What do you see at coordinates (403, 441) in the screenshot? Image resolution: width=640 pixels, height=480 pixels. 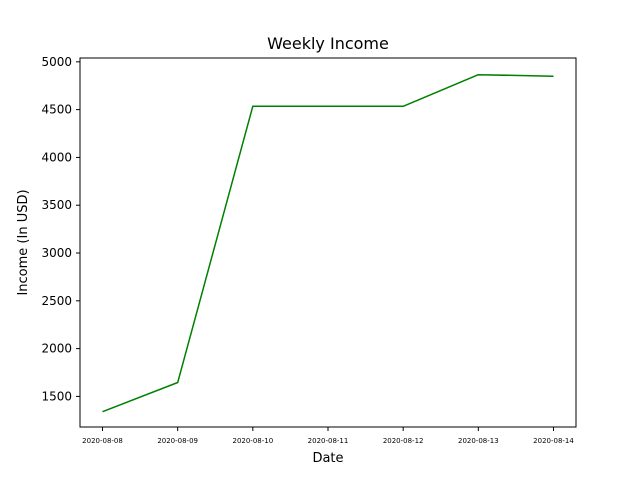 I see `x-tick-label: 2020-08-12` at bounding box center [403, 441].